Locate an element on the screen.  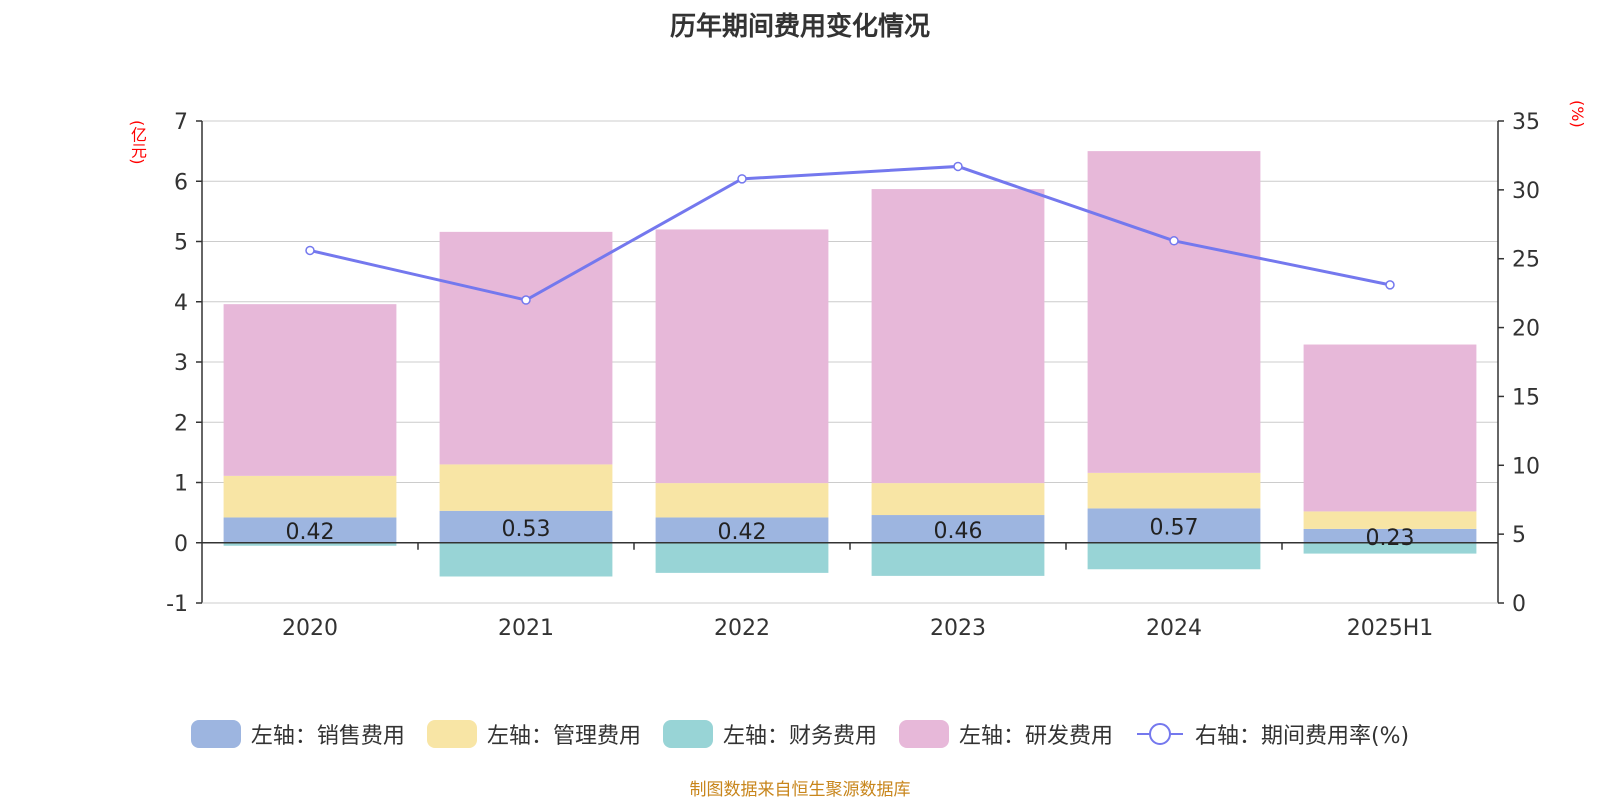
source-note: 制图数据来自恒生聚源数据库 is located at coordinates (800, 790).